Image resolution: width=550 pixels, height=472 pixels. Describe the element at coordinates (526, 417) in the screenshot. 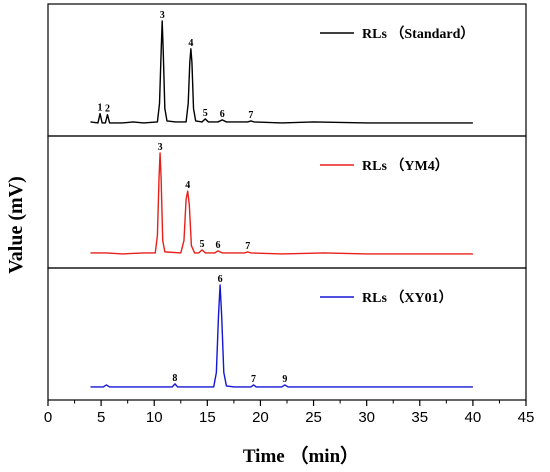

I see `x-tick-label: 45` at that location.